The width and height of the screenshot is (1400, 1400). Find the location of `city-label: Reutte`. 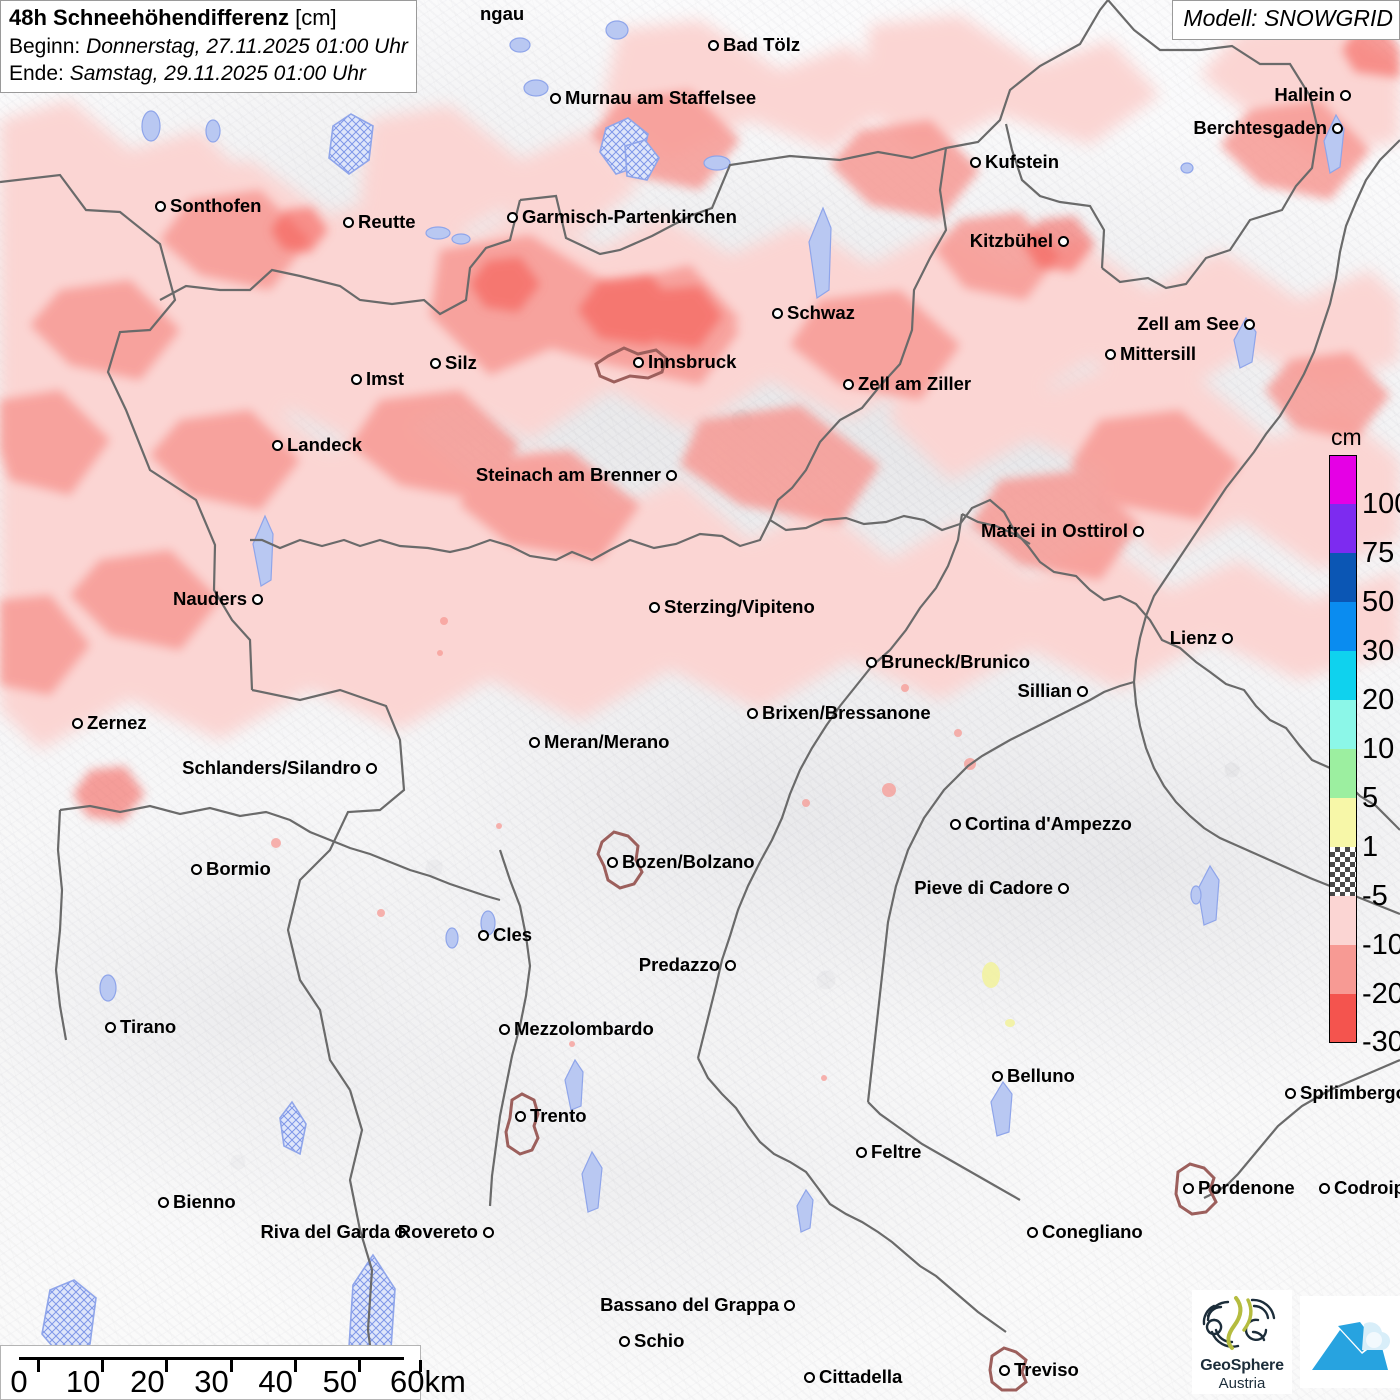

city-label: Reutte is located at coordinates (387, 221).